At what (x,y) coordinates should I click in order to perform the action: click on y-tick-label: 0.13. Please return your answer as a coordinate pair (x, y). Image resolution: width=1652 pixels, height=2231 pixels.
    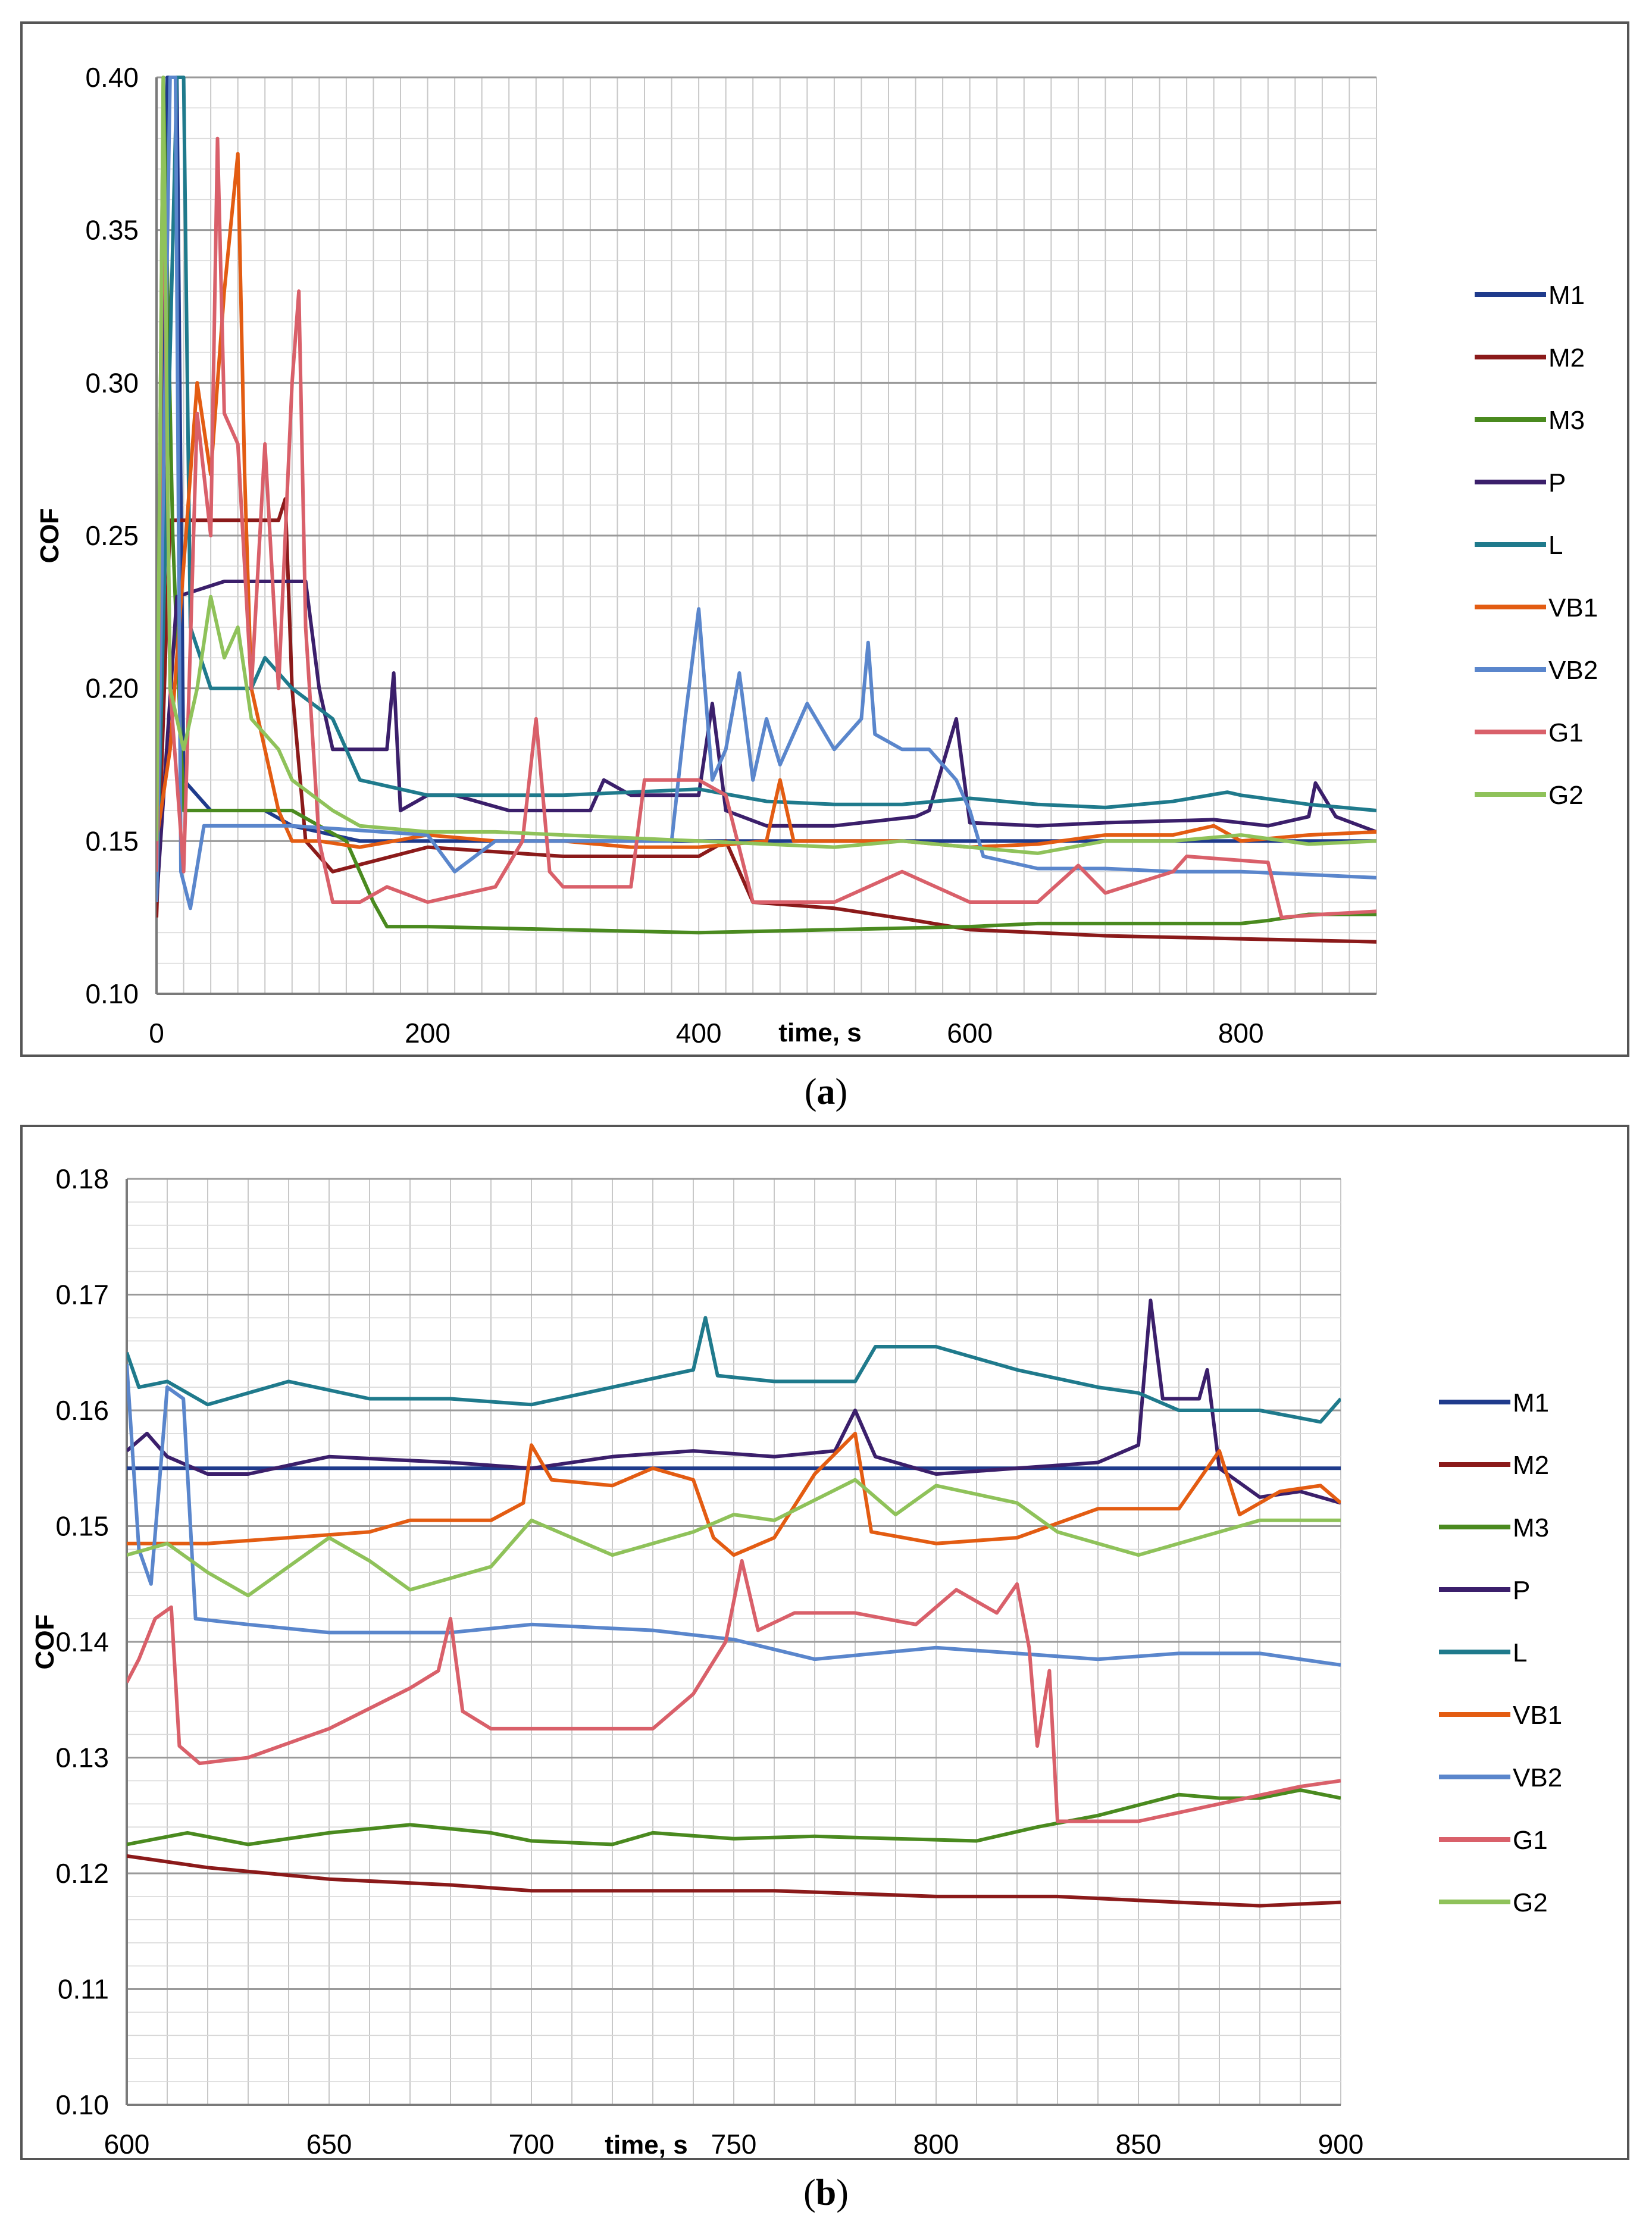
    Looking at the image, I should click on (82, 1757).